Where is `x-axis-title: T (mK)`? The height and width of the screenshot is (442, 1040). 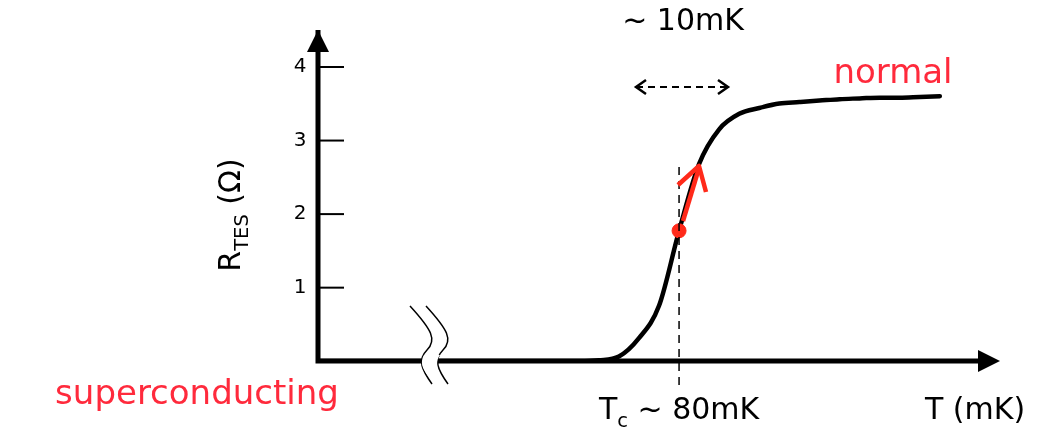
x-axis-title: T (mK) is located at coordinates (974, 408).